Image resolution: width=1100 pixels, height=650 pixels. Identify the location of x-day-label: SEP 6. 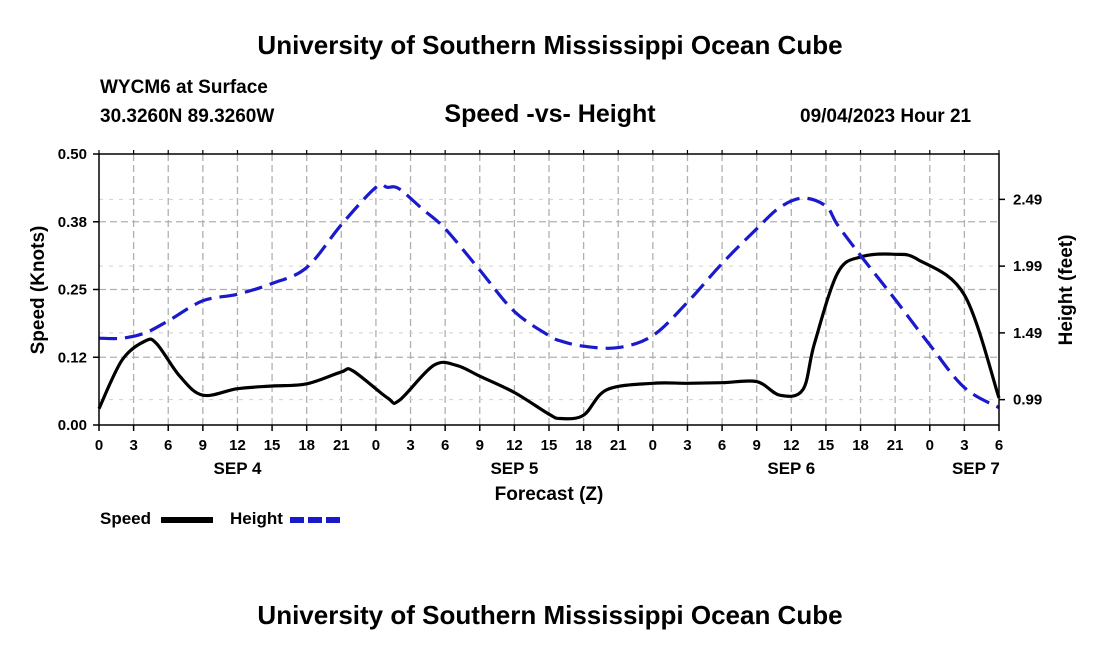
(791, 468).